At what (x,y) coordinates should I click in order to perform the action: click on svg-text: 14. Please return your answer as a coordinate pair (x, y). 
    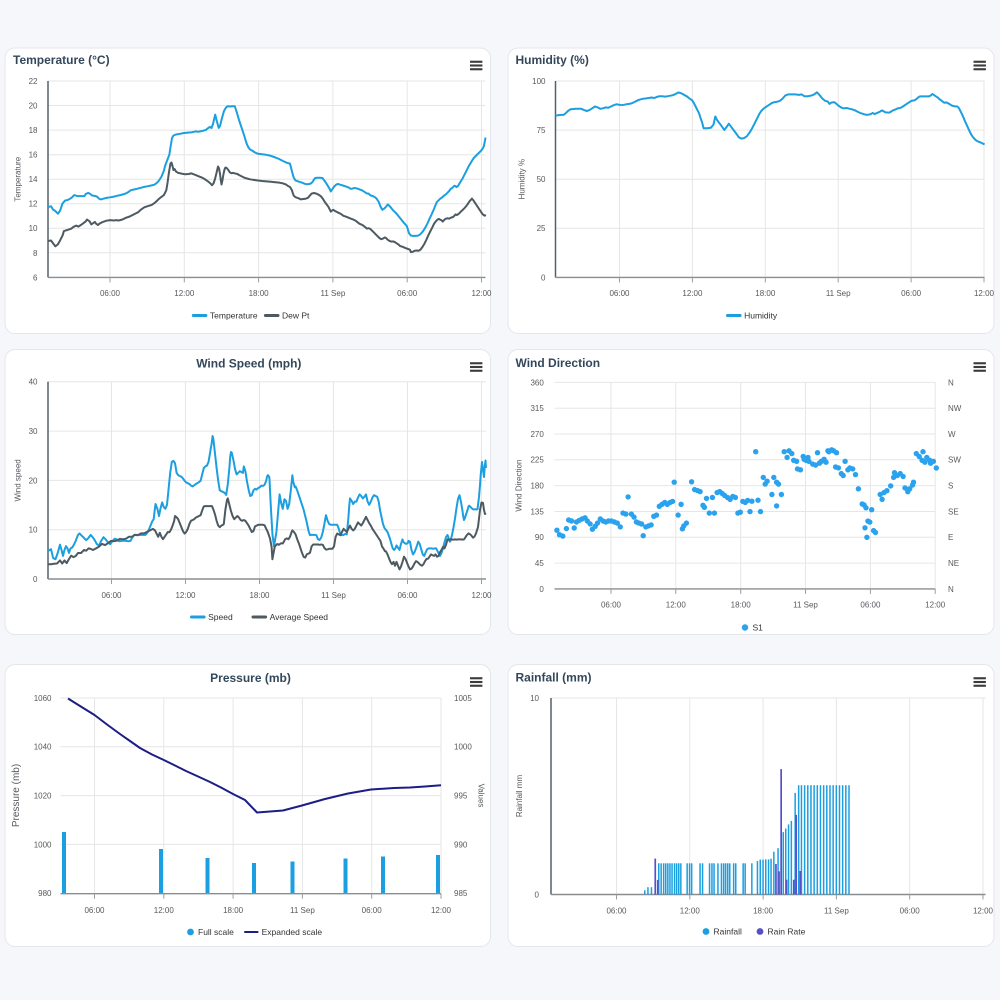
    Looking at the image, I should click on (33, 179).